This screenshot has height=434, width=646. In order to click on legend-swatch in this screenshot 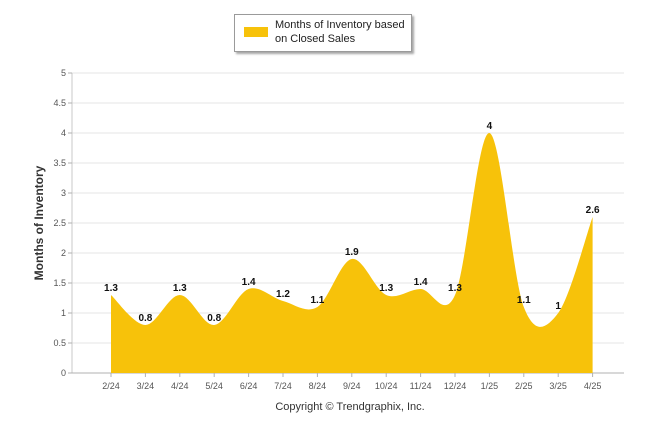, I will do `click(256, 32)`.